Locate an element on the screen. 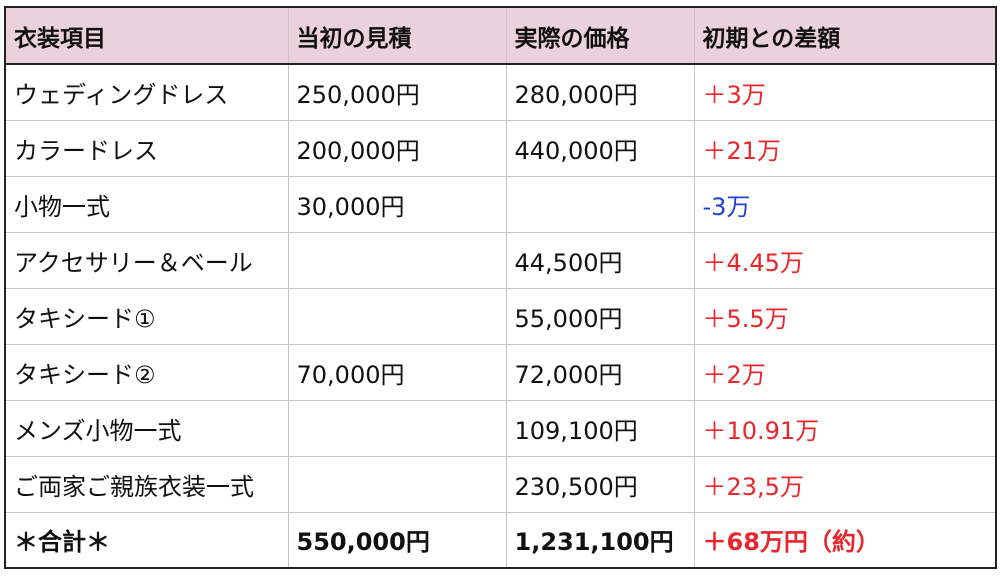 The image size is (1000, 585). total-actual: 1,231,100円 is located at coordinates (600, 540).